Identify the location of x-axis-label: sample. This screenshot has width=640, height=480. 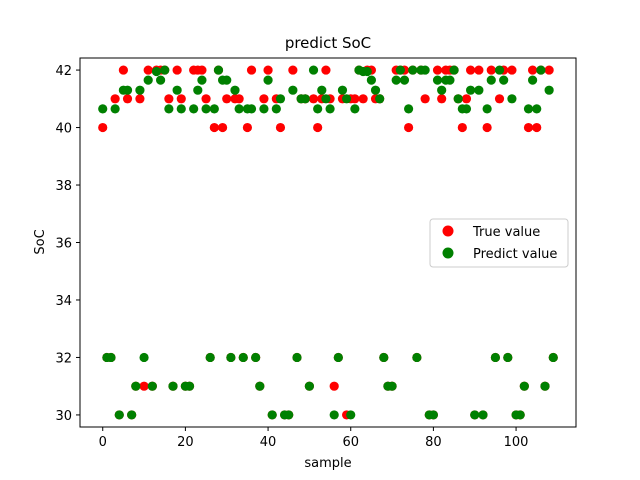
(327, 463).